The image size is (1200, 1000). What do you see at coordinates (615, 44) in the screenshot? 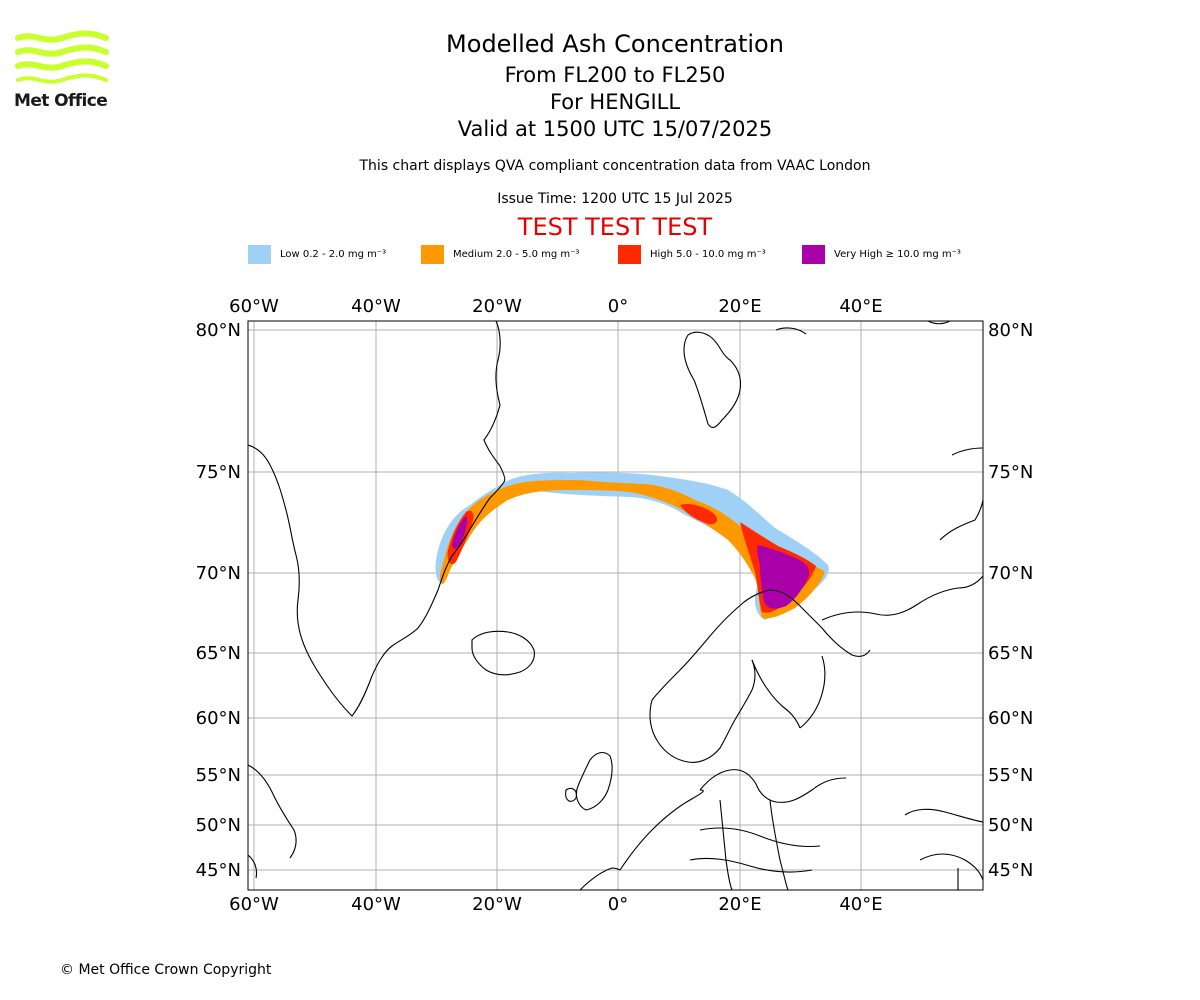
I see `chart-title: Modelled Ash Concentration` at bounding box center [615, 44].